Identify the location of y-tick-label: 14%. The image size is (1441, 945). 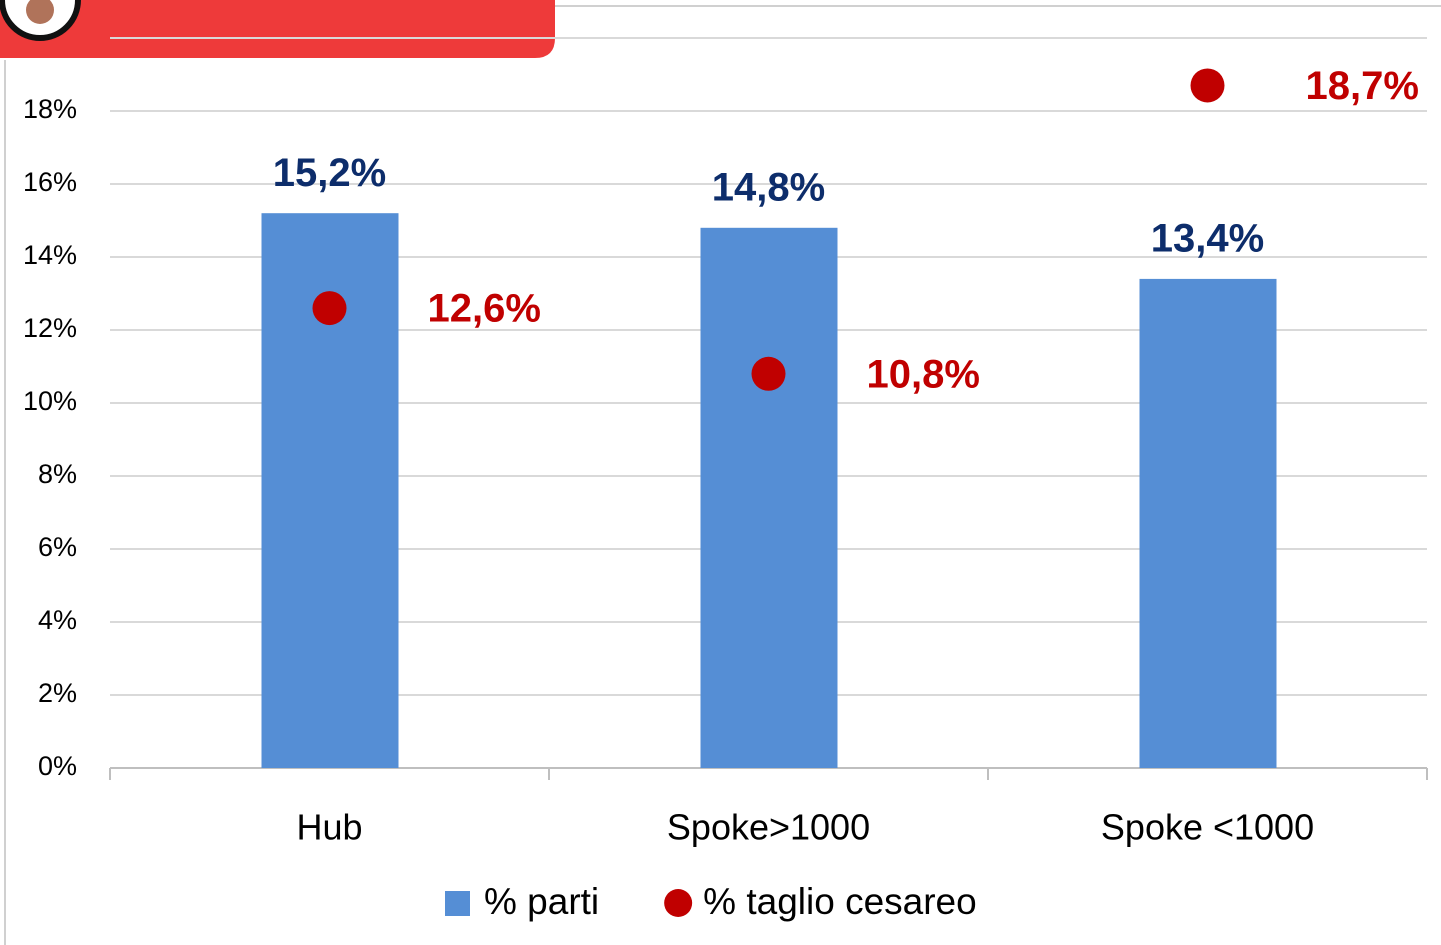
(50, 255).